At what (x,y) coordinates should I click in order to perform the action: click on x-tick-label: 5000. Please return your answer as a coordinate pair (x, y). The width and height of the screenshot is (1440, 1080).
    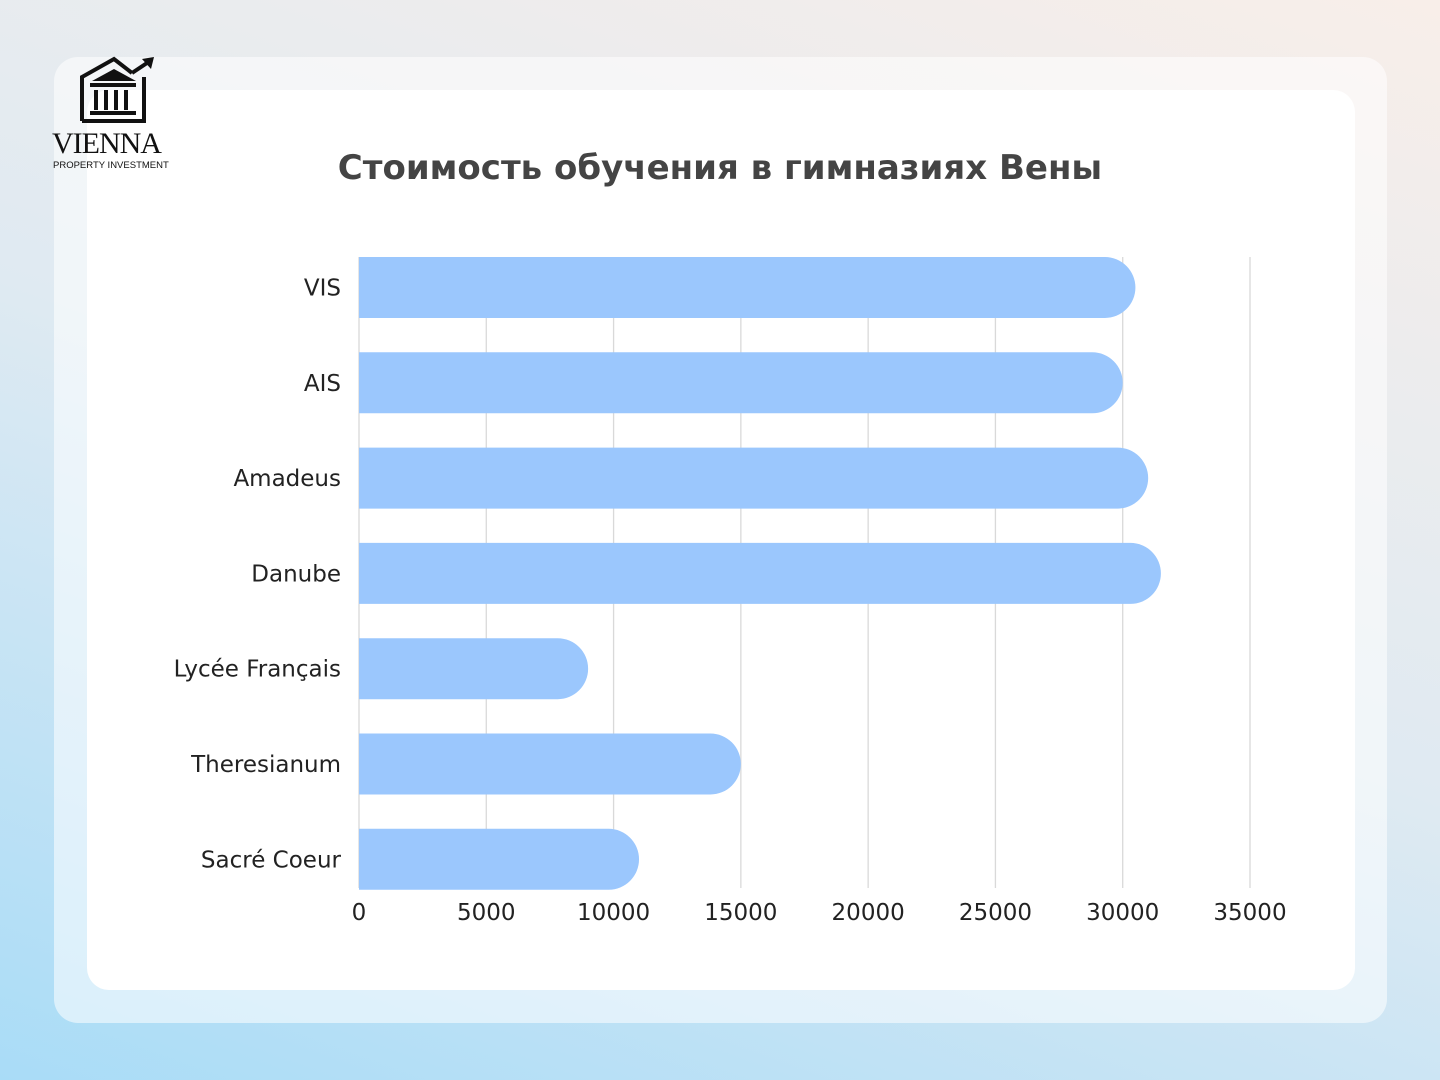
    Looking at the image, I should click on (486, 913).